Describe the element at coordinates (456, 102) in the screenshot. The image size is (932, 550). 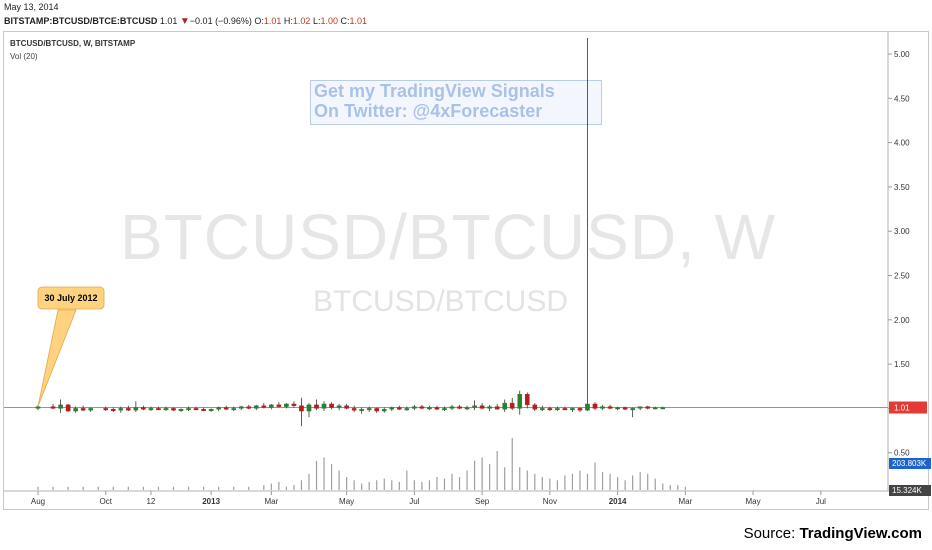
I see `signals-promo-box` at that location.